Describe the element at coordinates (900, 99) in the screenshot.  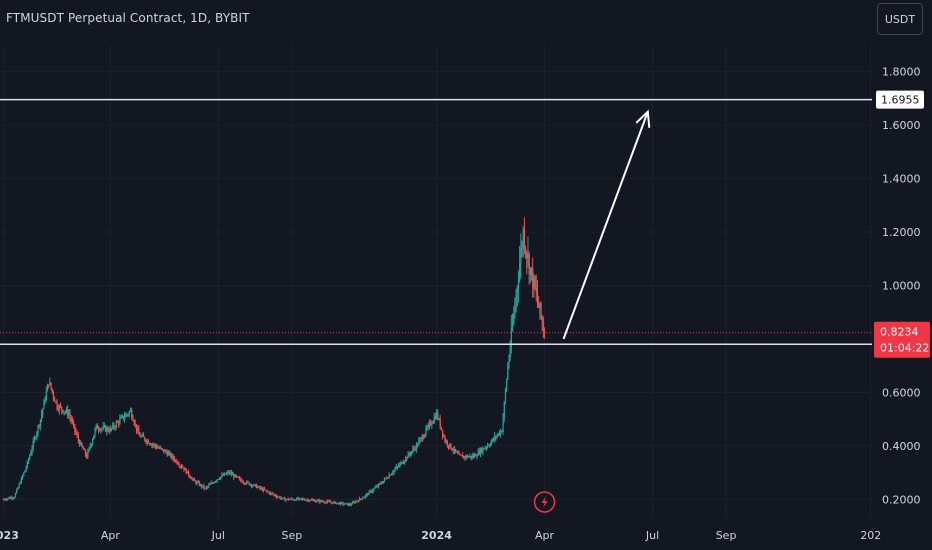
I see `level-price-tag` at that location.